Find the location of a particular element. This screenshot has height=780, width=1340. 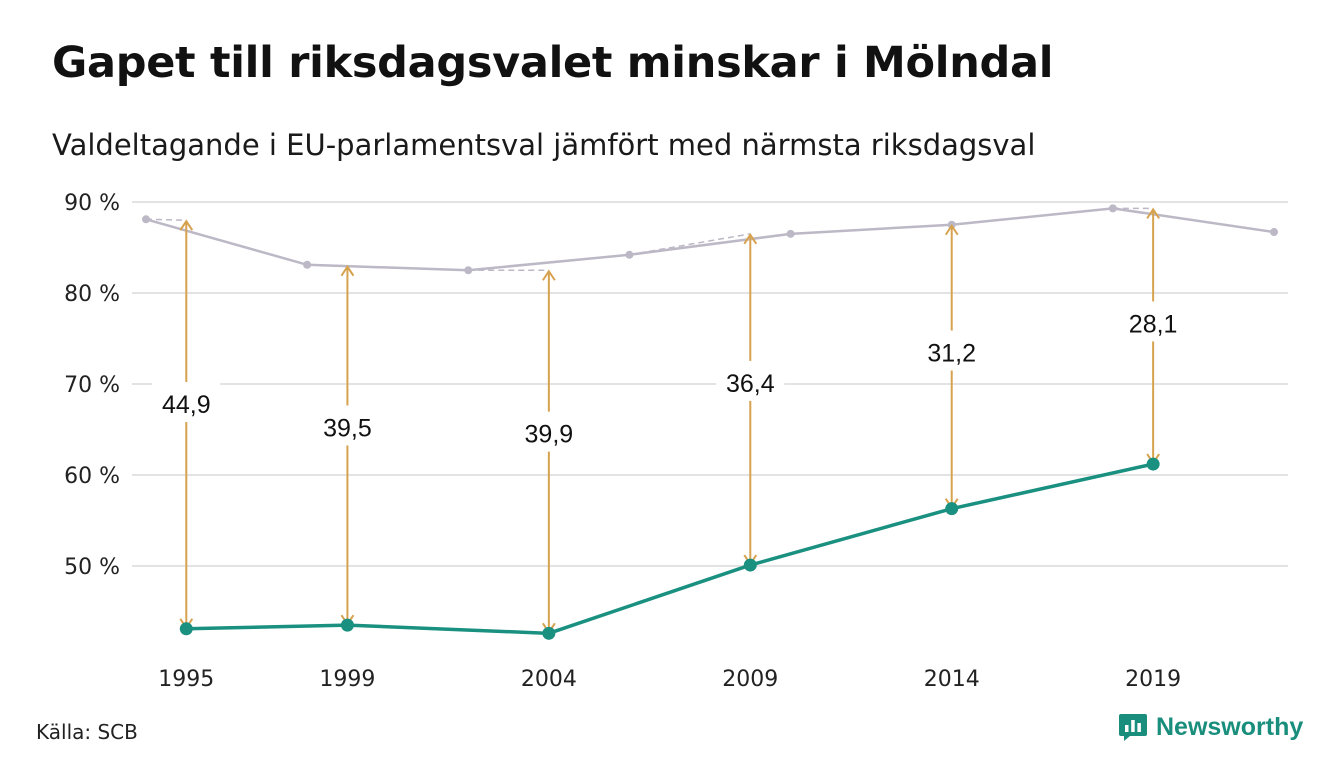

y-tick-label: 50 % is located at coordinates (92, 567).